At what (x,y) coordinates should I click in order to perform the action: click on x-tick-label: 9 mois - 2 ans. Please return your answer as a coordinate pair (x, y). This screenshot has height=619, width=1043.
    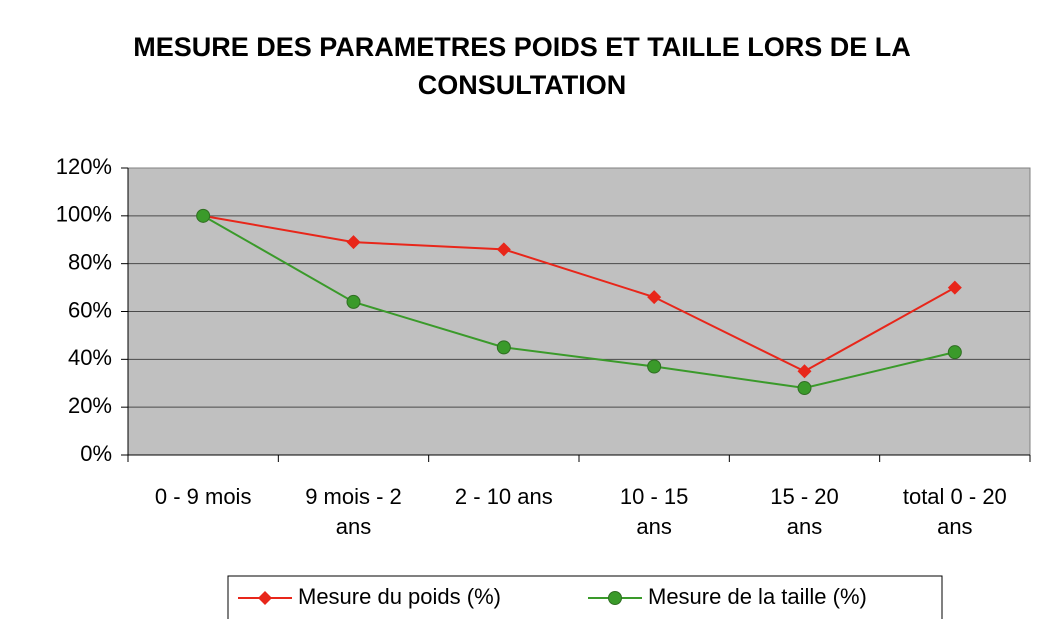
    Looking at the image, I should click on (353, 511).